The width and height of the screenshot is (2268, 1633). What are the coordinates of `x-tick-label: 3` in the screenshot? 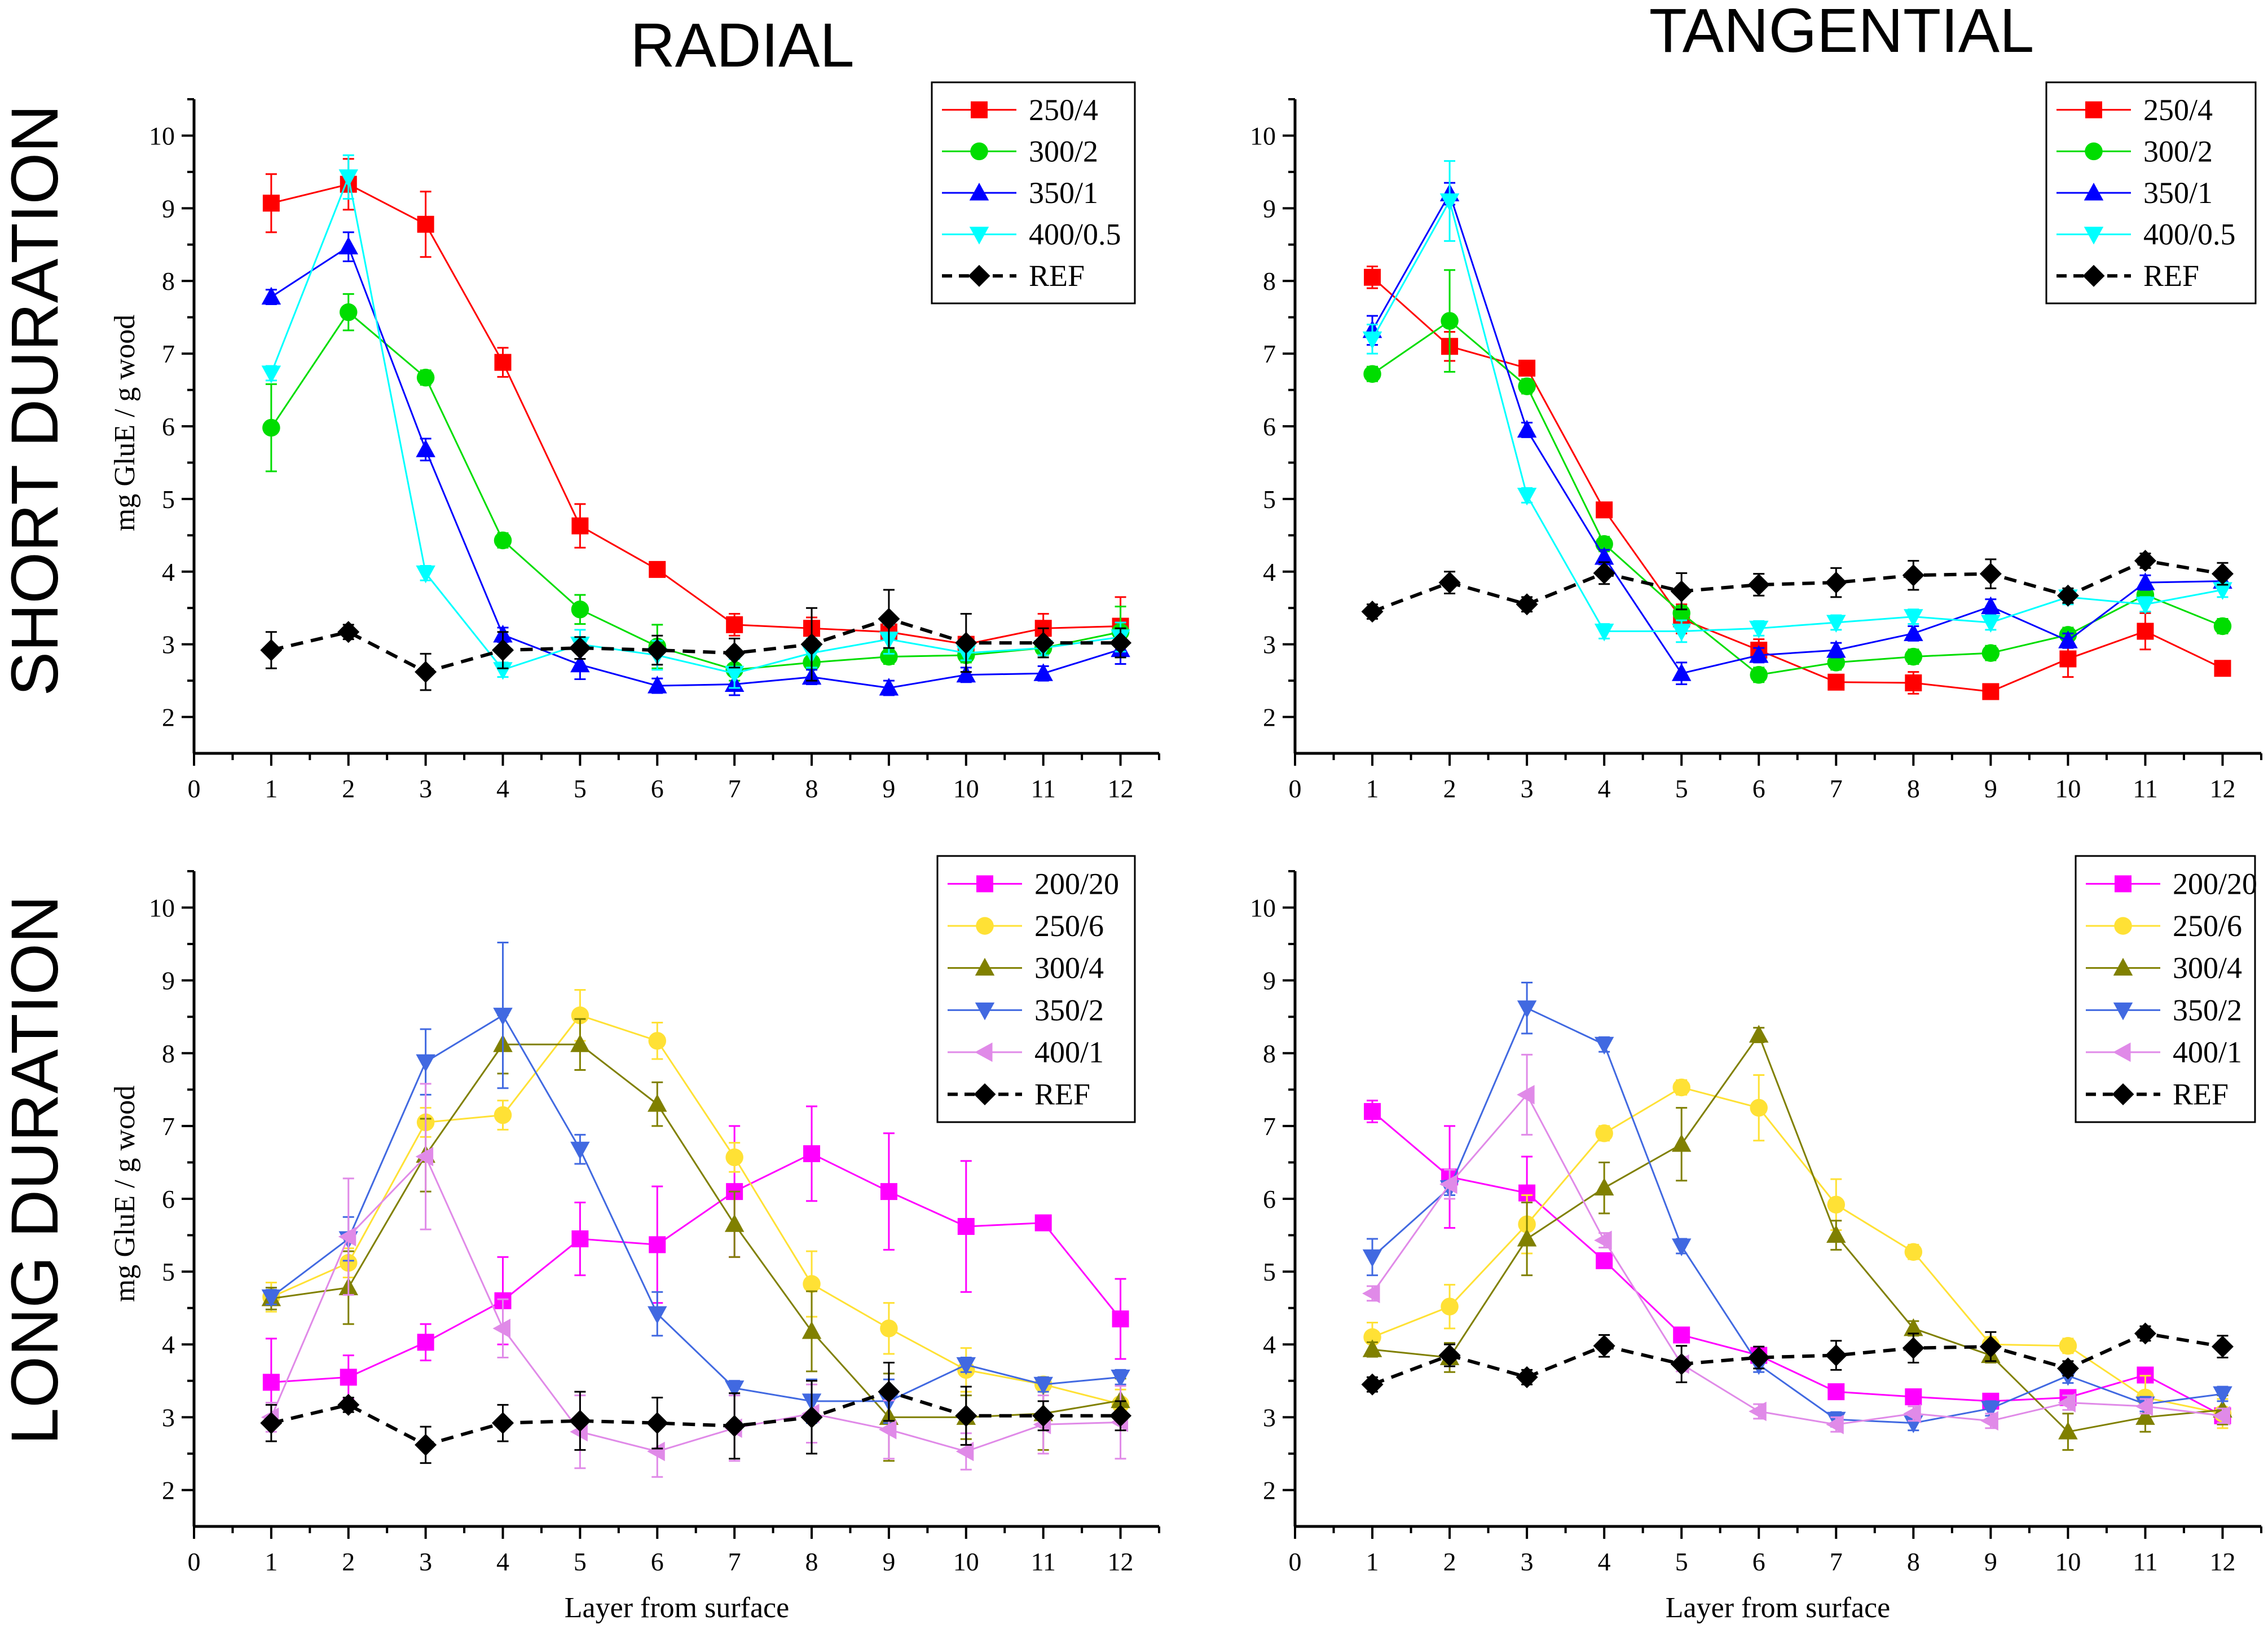 It's located at (425, 1561).